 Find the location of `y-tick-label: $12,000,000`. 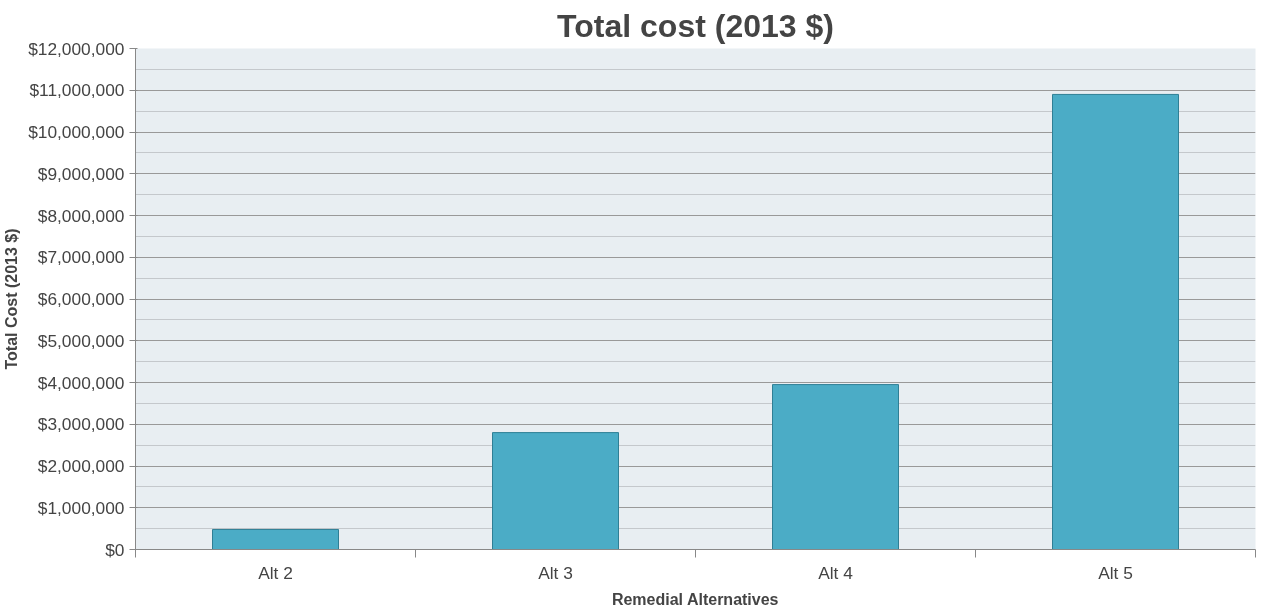

y-tick-label: $12,000,000 is located at coordinates (76, 48).